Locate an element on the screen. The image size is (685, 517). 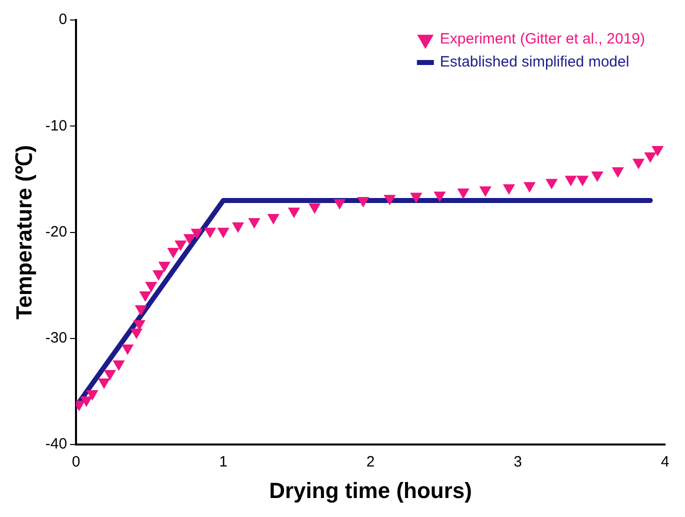
legend-label: Experiment (Gitter et al., 2019) is located at coordinates (543, 39).